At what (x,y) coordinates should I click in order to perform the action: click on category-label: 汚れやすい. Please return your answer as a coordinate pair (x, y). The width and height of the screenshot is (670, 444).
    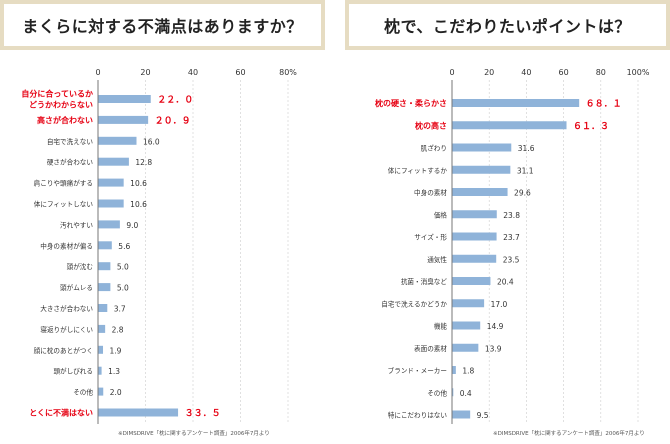
    Looking at the image, I should click on (76, 225).